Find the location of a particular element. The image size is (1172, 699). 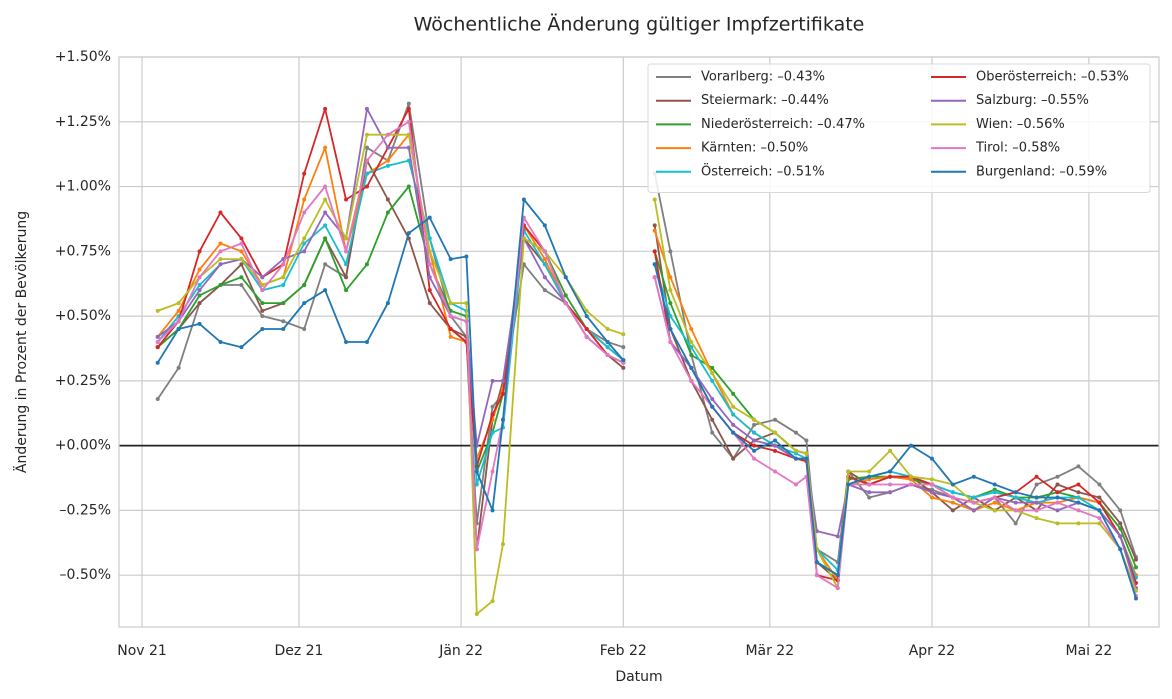

x-axis-label: Datum is located at coordinates (638, 677).